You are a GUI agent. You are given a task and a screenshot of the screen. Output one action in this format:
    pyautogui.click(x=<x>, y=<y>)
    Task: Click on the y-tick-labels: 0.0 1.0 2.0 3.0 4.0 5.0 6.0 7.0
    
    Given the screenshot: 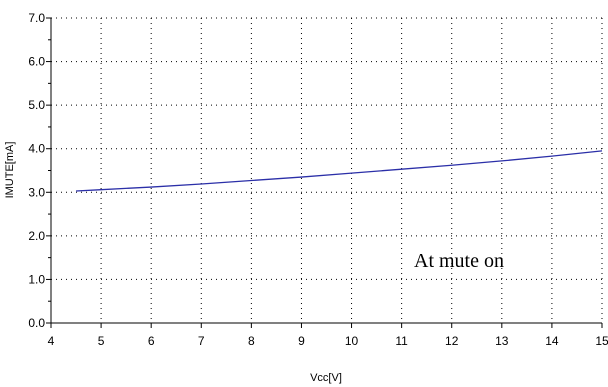 What is the action you would take?
    pyautogui.click(x=36, y=170)
    